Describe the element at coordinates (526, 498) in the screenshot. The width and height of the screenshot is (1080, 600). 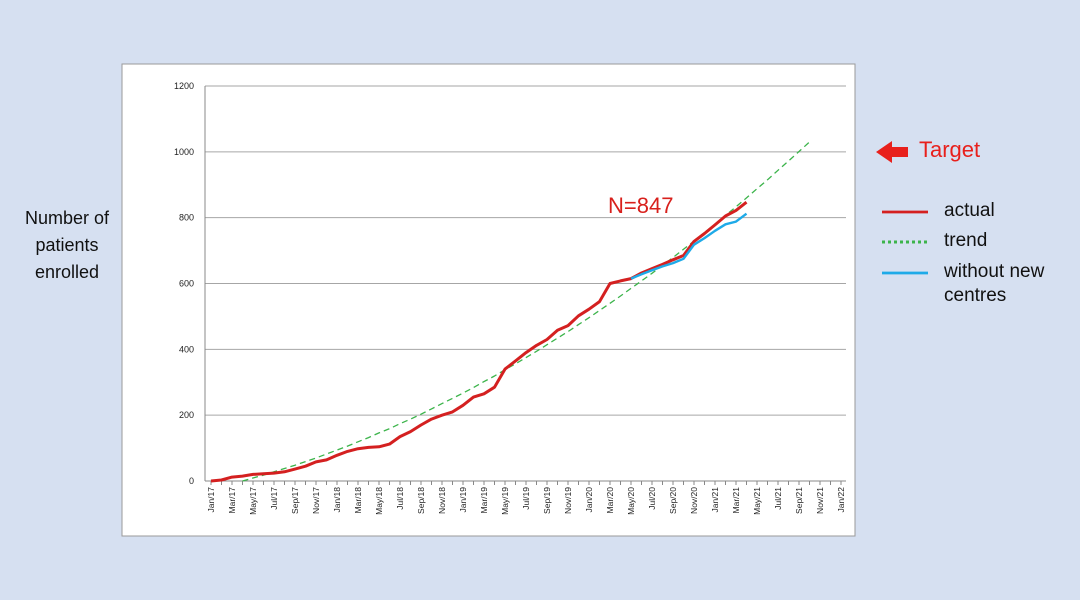
I see `x-tick-label: Jul/19` at that location.